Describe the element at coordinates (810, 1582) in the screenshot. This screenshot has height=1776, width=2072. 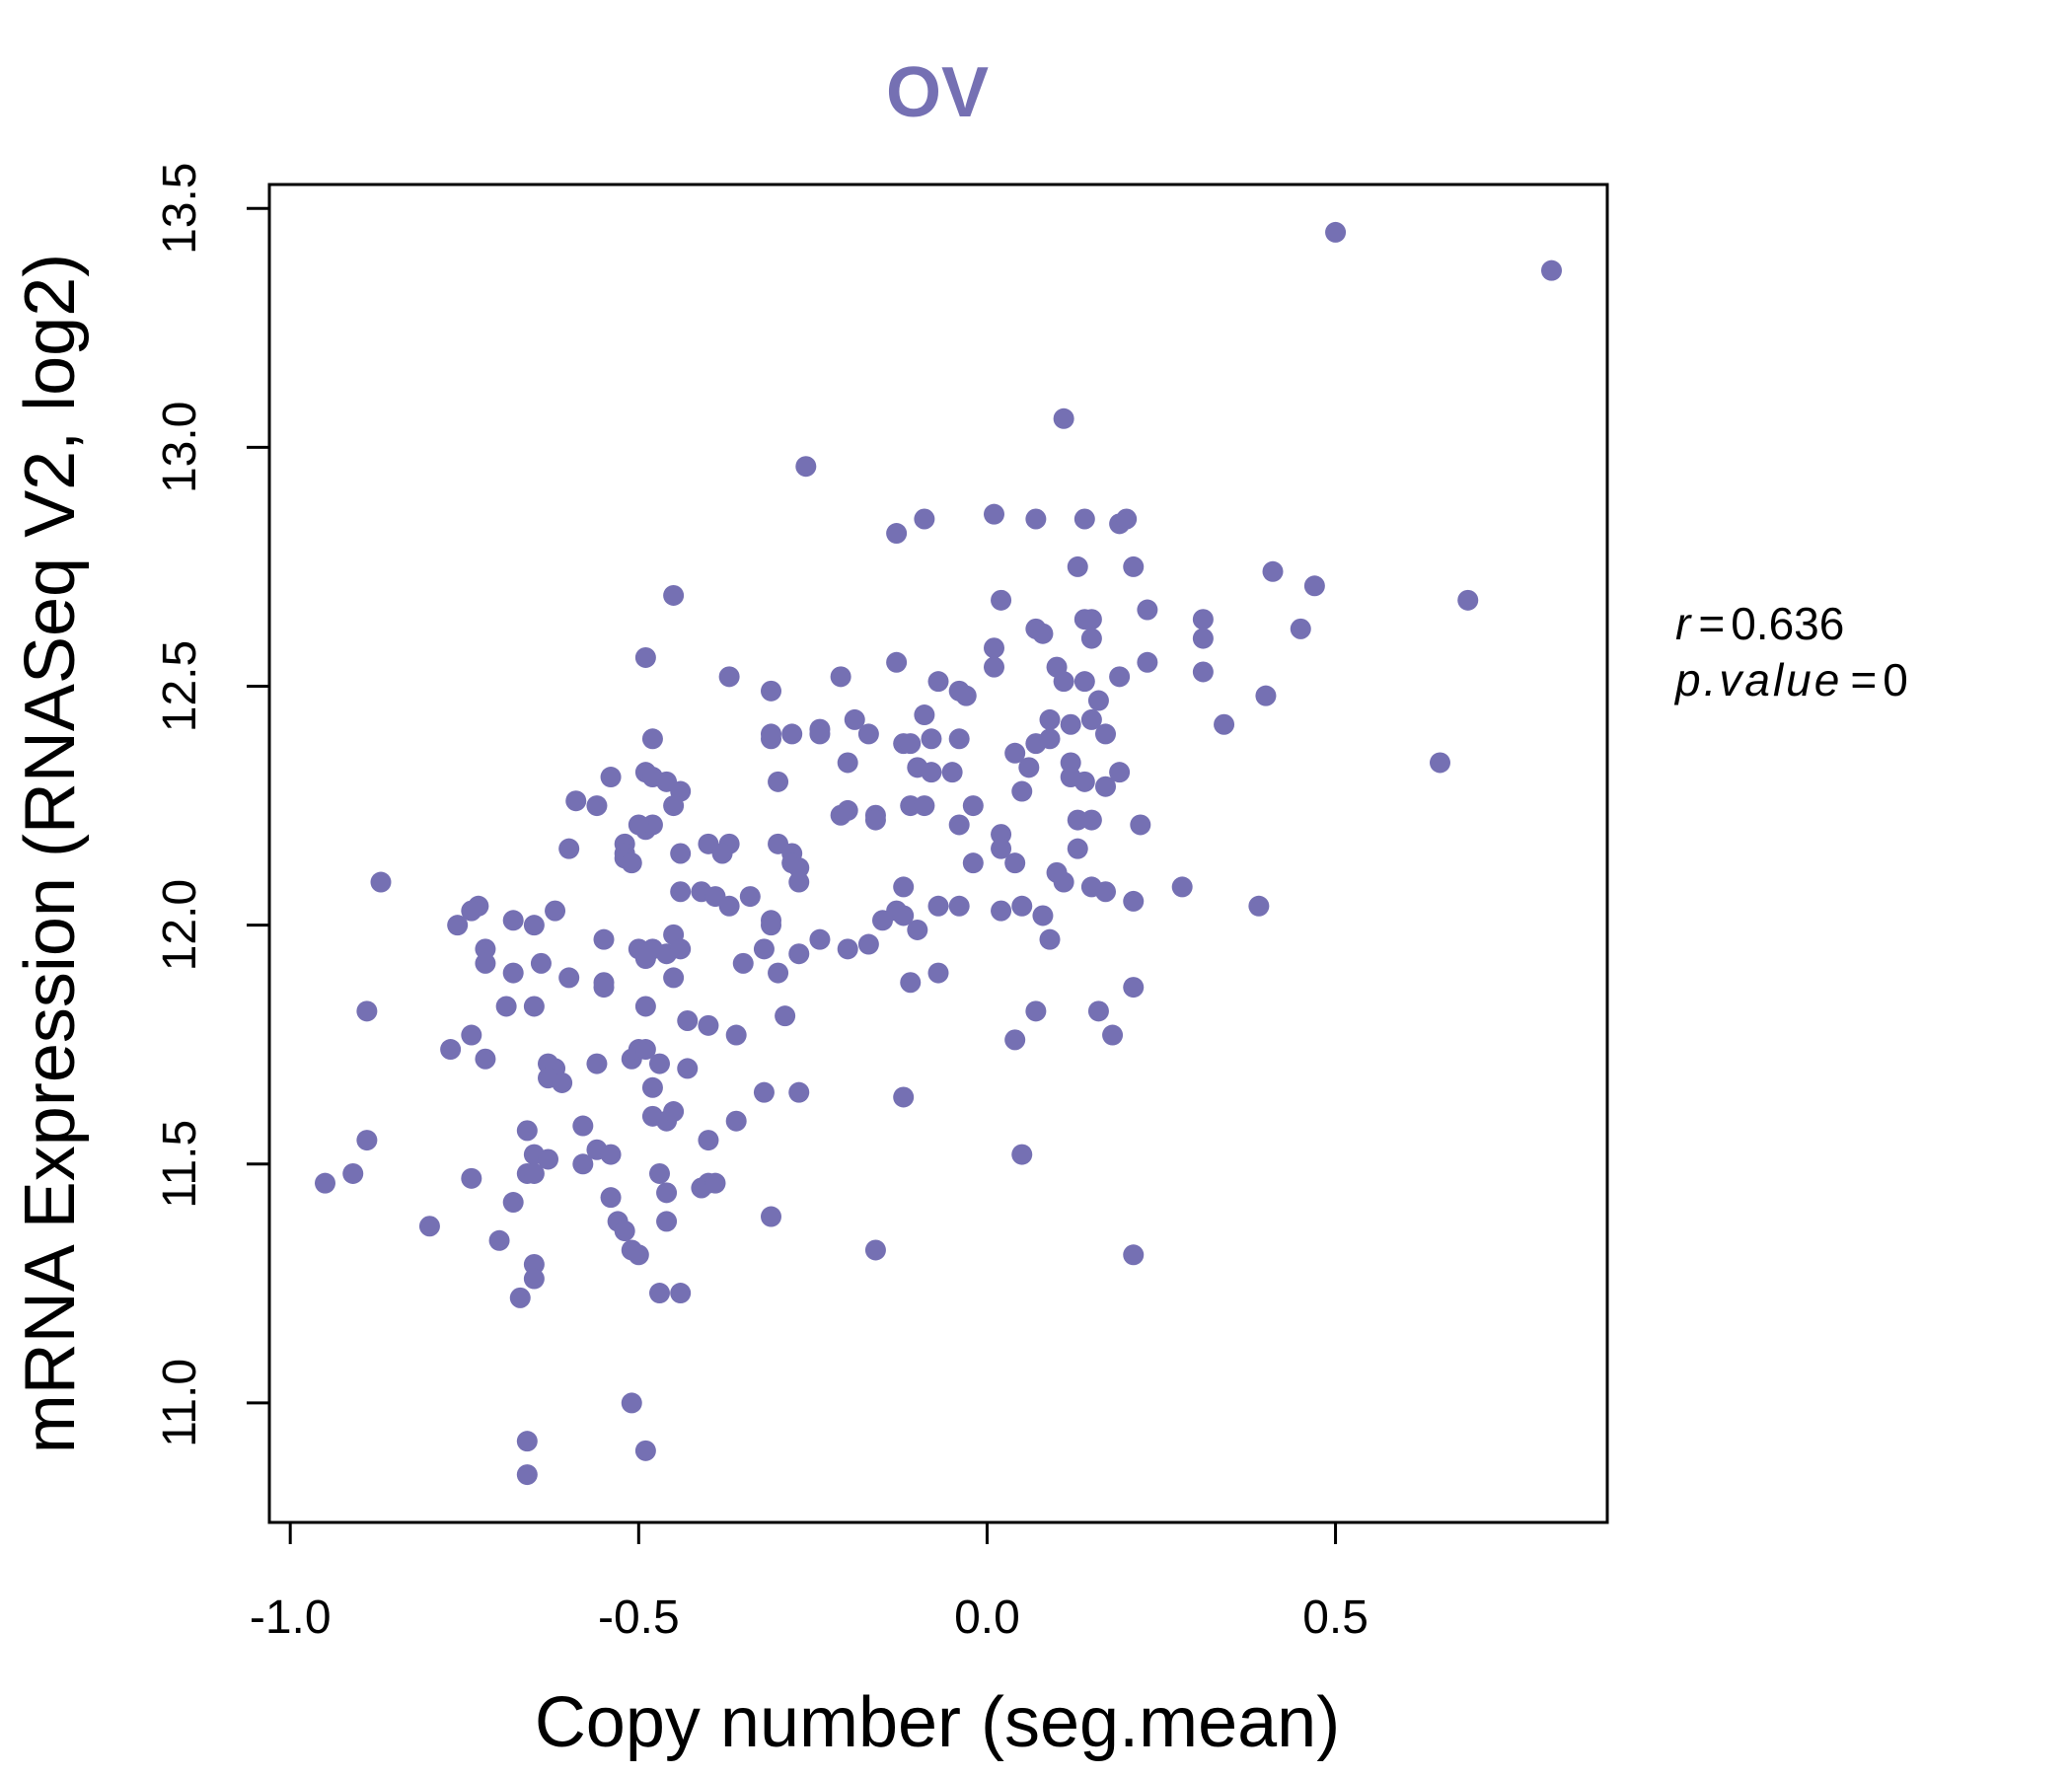
I see `x-axis: -1.0 -0.5 0.0 0.5` at that location.